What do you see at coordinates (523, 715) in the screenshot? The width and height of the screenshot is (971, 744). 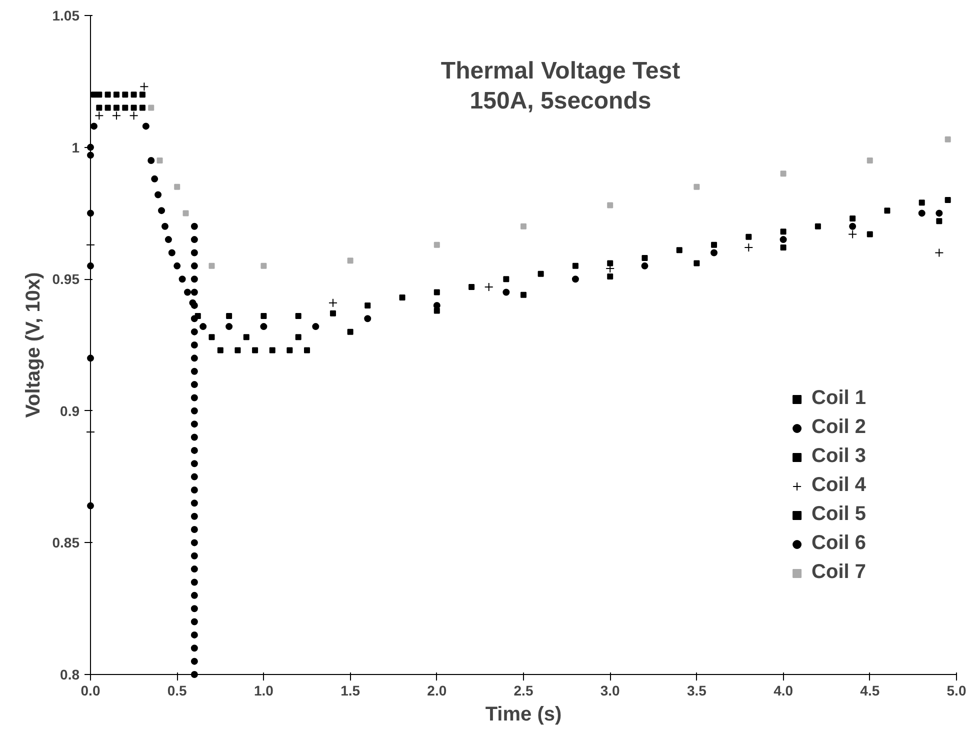 I see `x-axis-title: Time (s)` at bounding box center [523, 715].